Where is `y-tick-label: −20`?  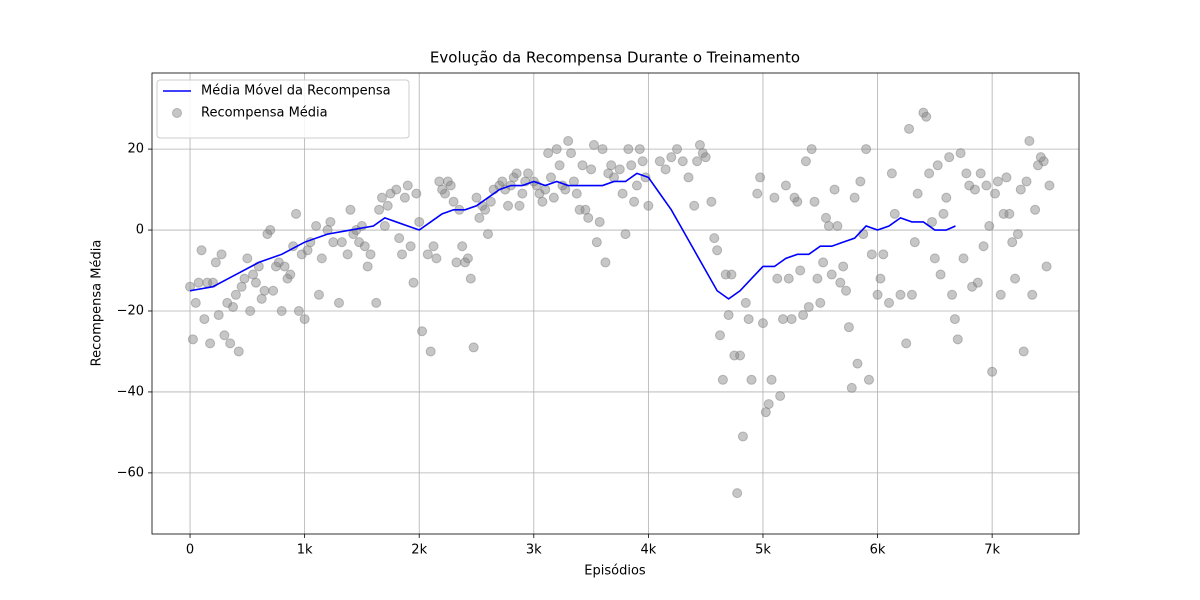 y-tick-label: −20 is located at coordinates (130, 310).